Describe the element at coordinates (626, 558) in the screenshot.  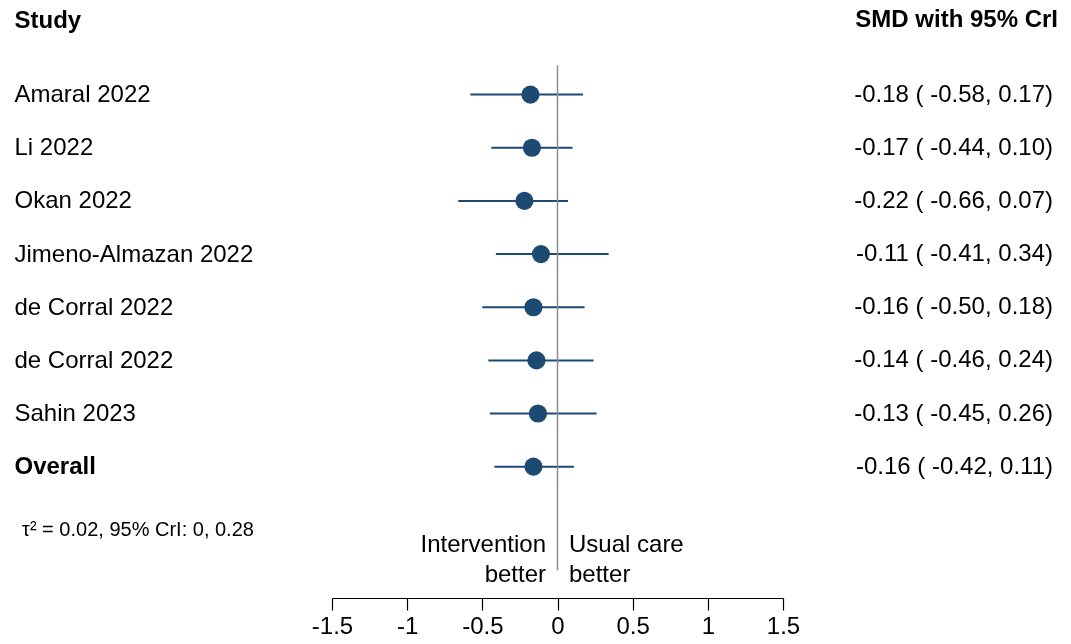
I see `text: Usual care better` at that location.